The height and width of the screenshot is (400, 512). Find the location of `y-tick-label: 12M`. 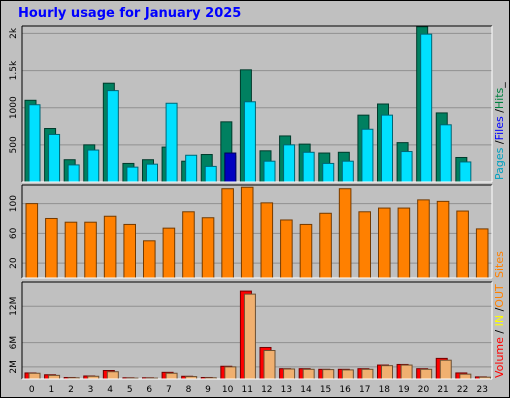

y-tick-label: 12M is located at coordinates (14, 306).